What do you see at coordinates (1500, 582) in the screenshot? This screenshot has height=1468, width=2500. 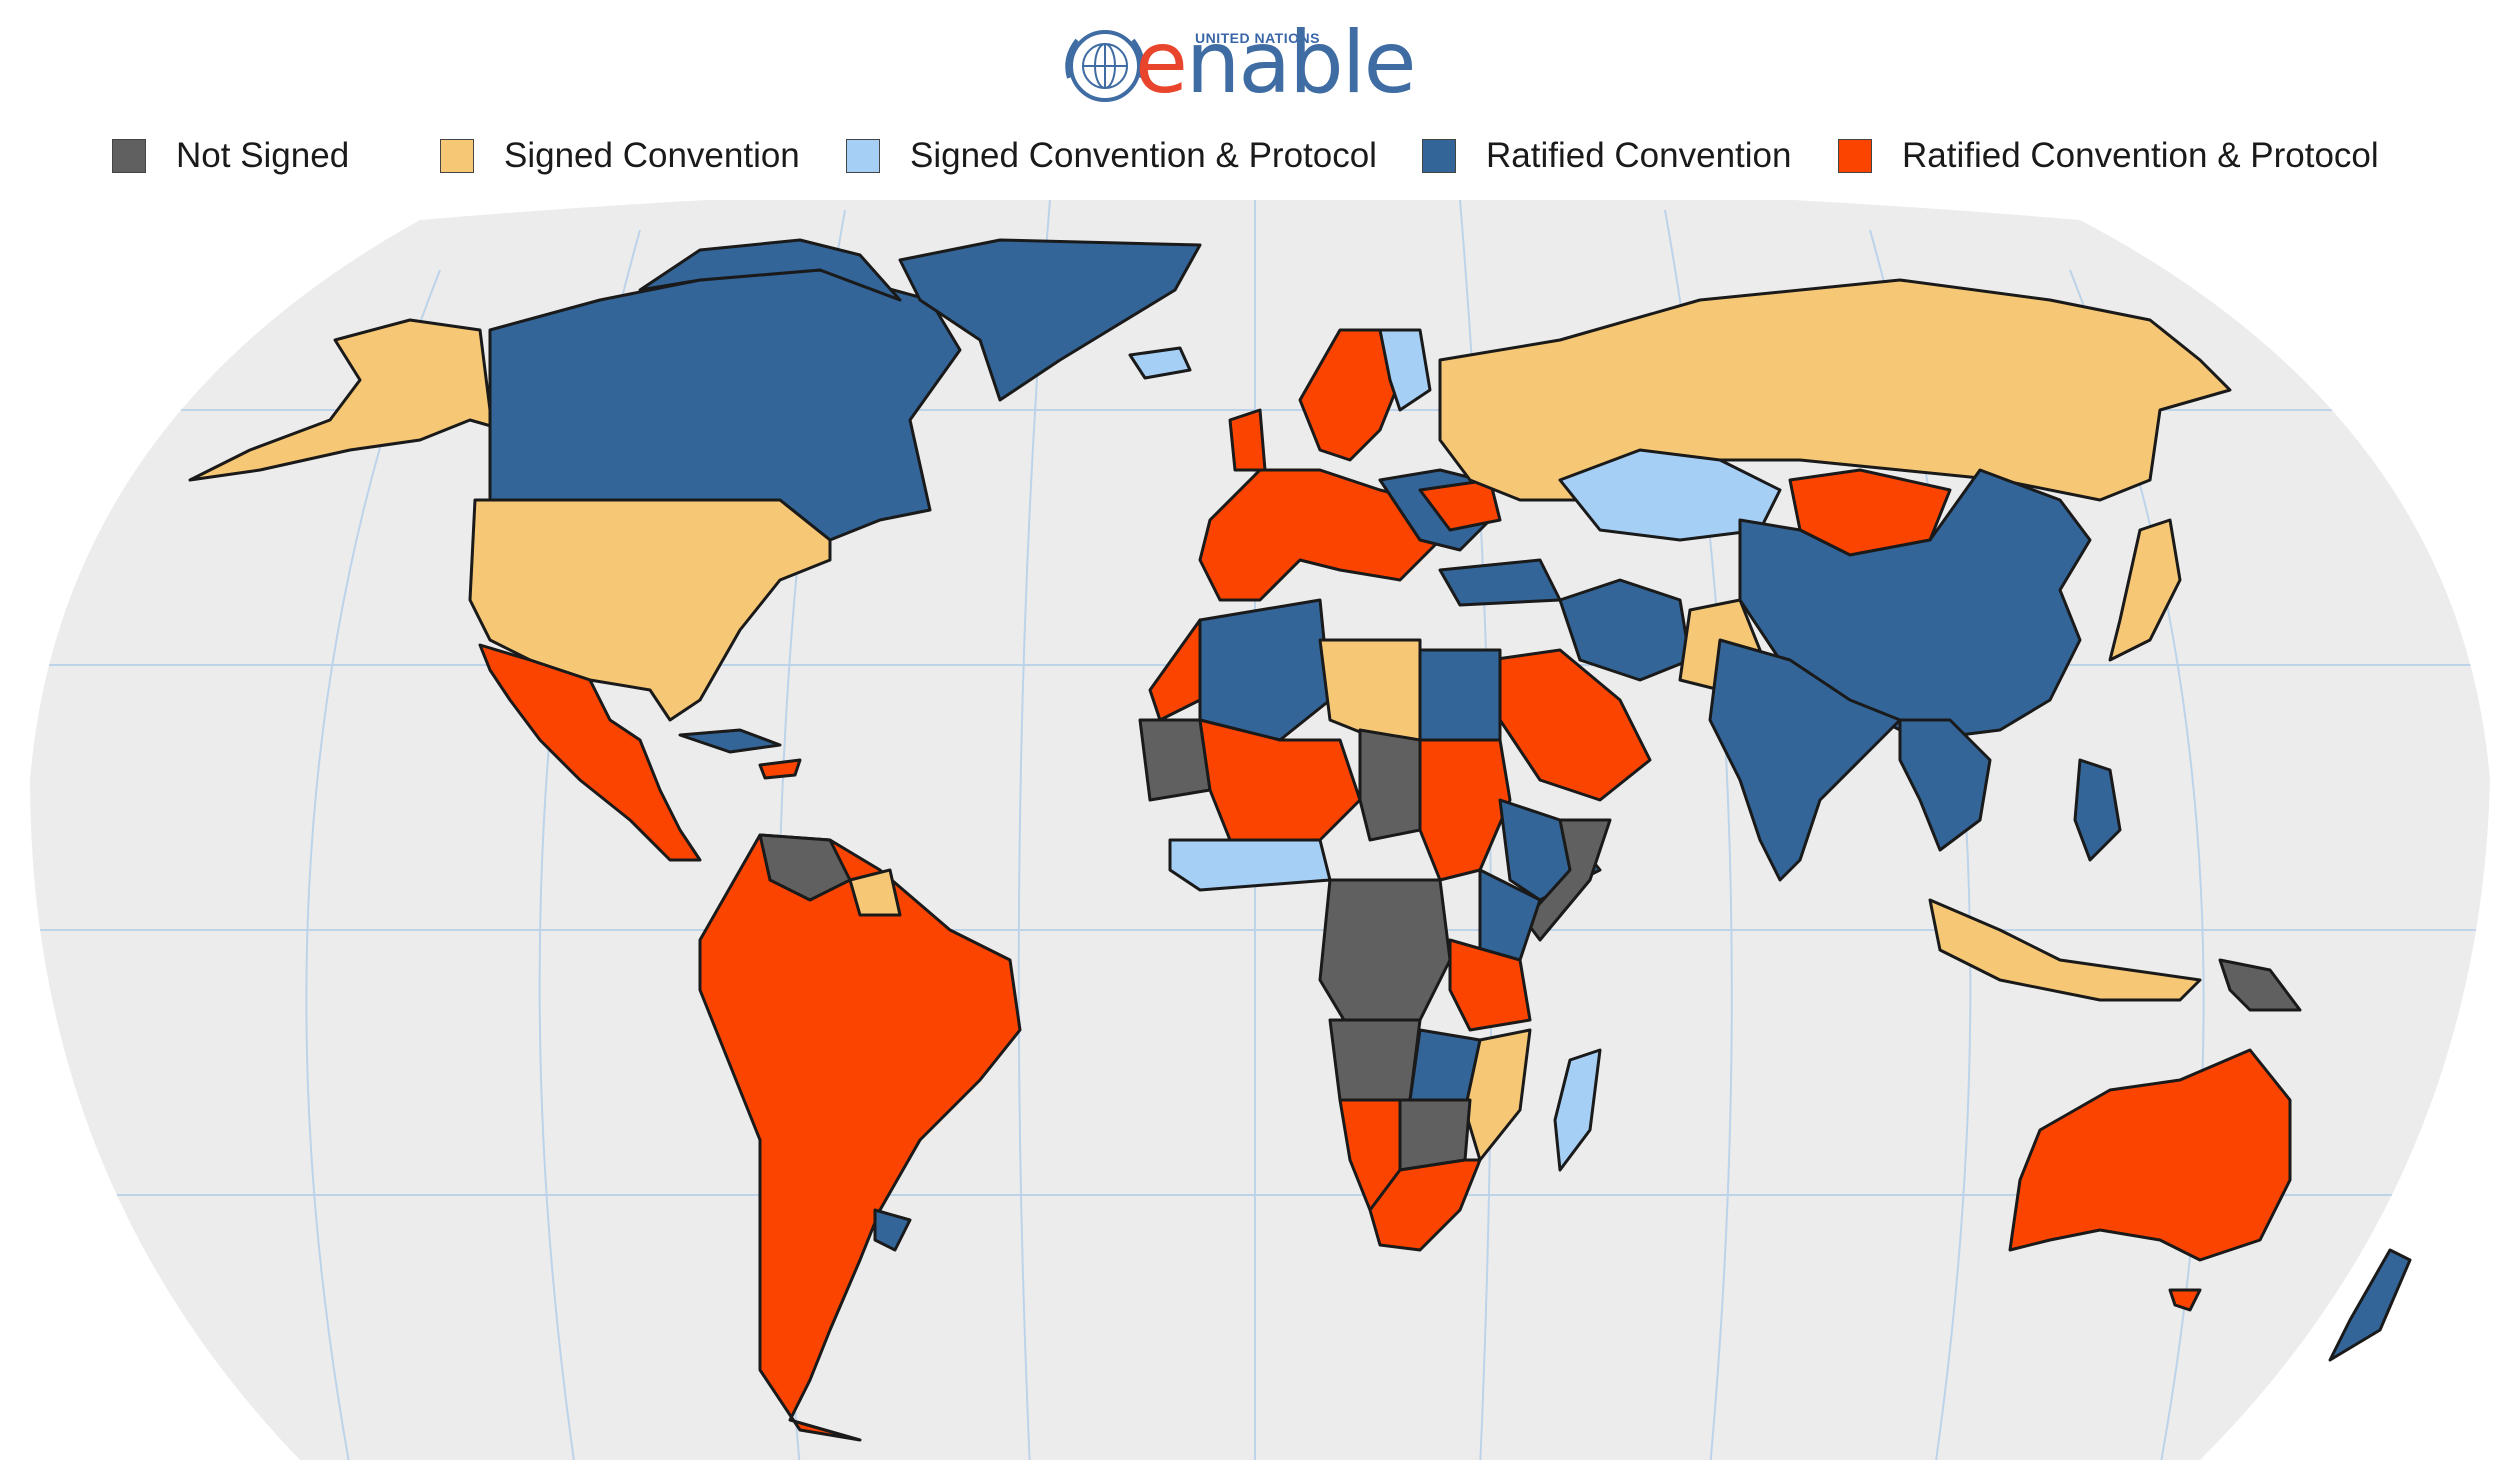 I see `region-turkey` at bounding box center [1500, 582].